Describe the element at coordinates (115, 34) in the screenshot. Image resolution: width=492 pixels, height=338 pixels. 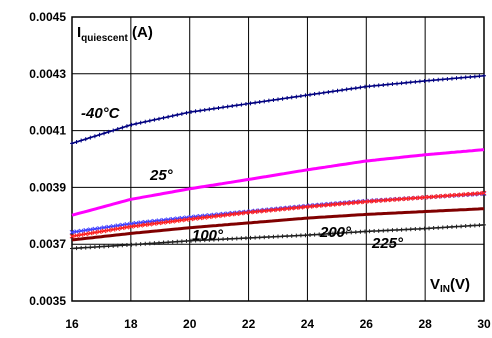
I see `y-axis-title: Iquiescent (A)` at that location.